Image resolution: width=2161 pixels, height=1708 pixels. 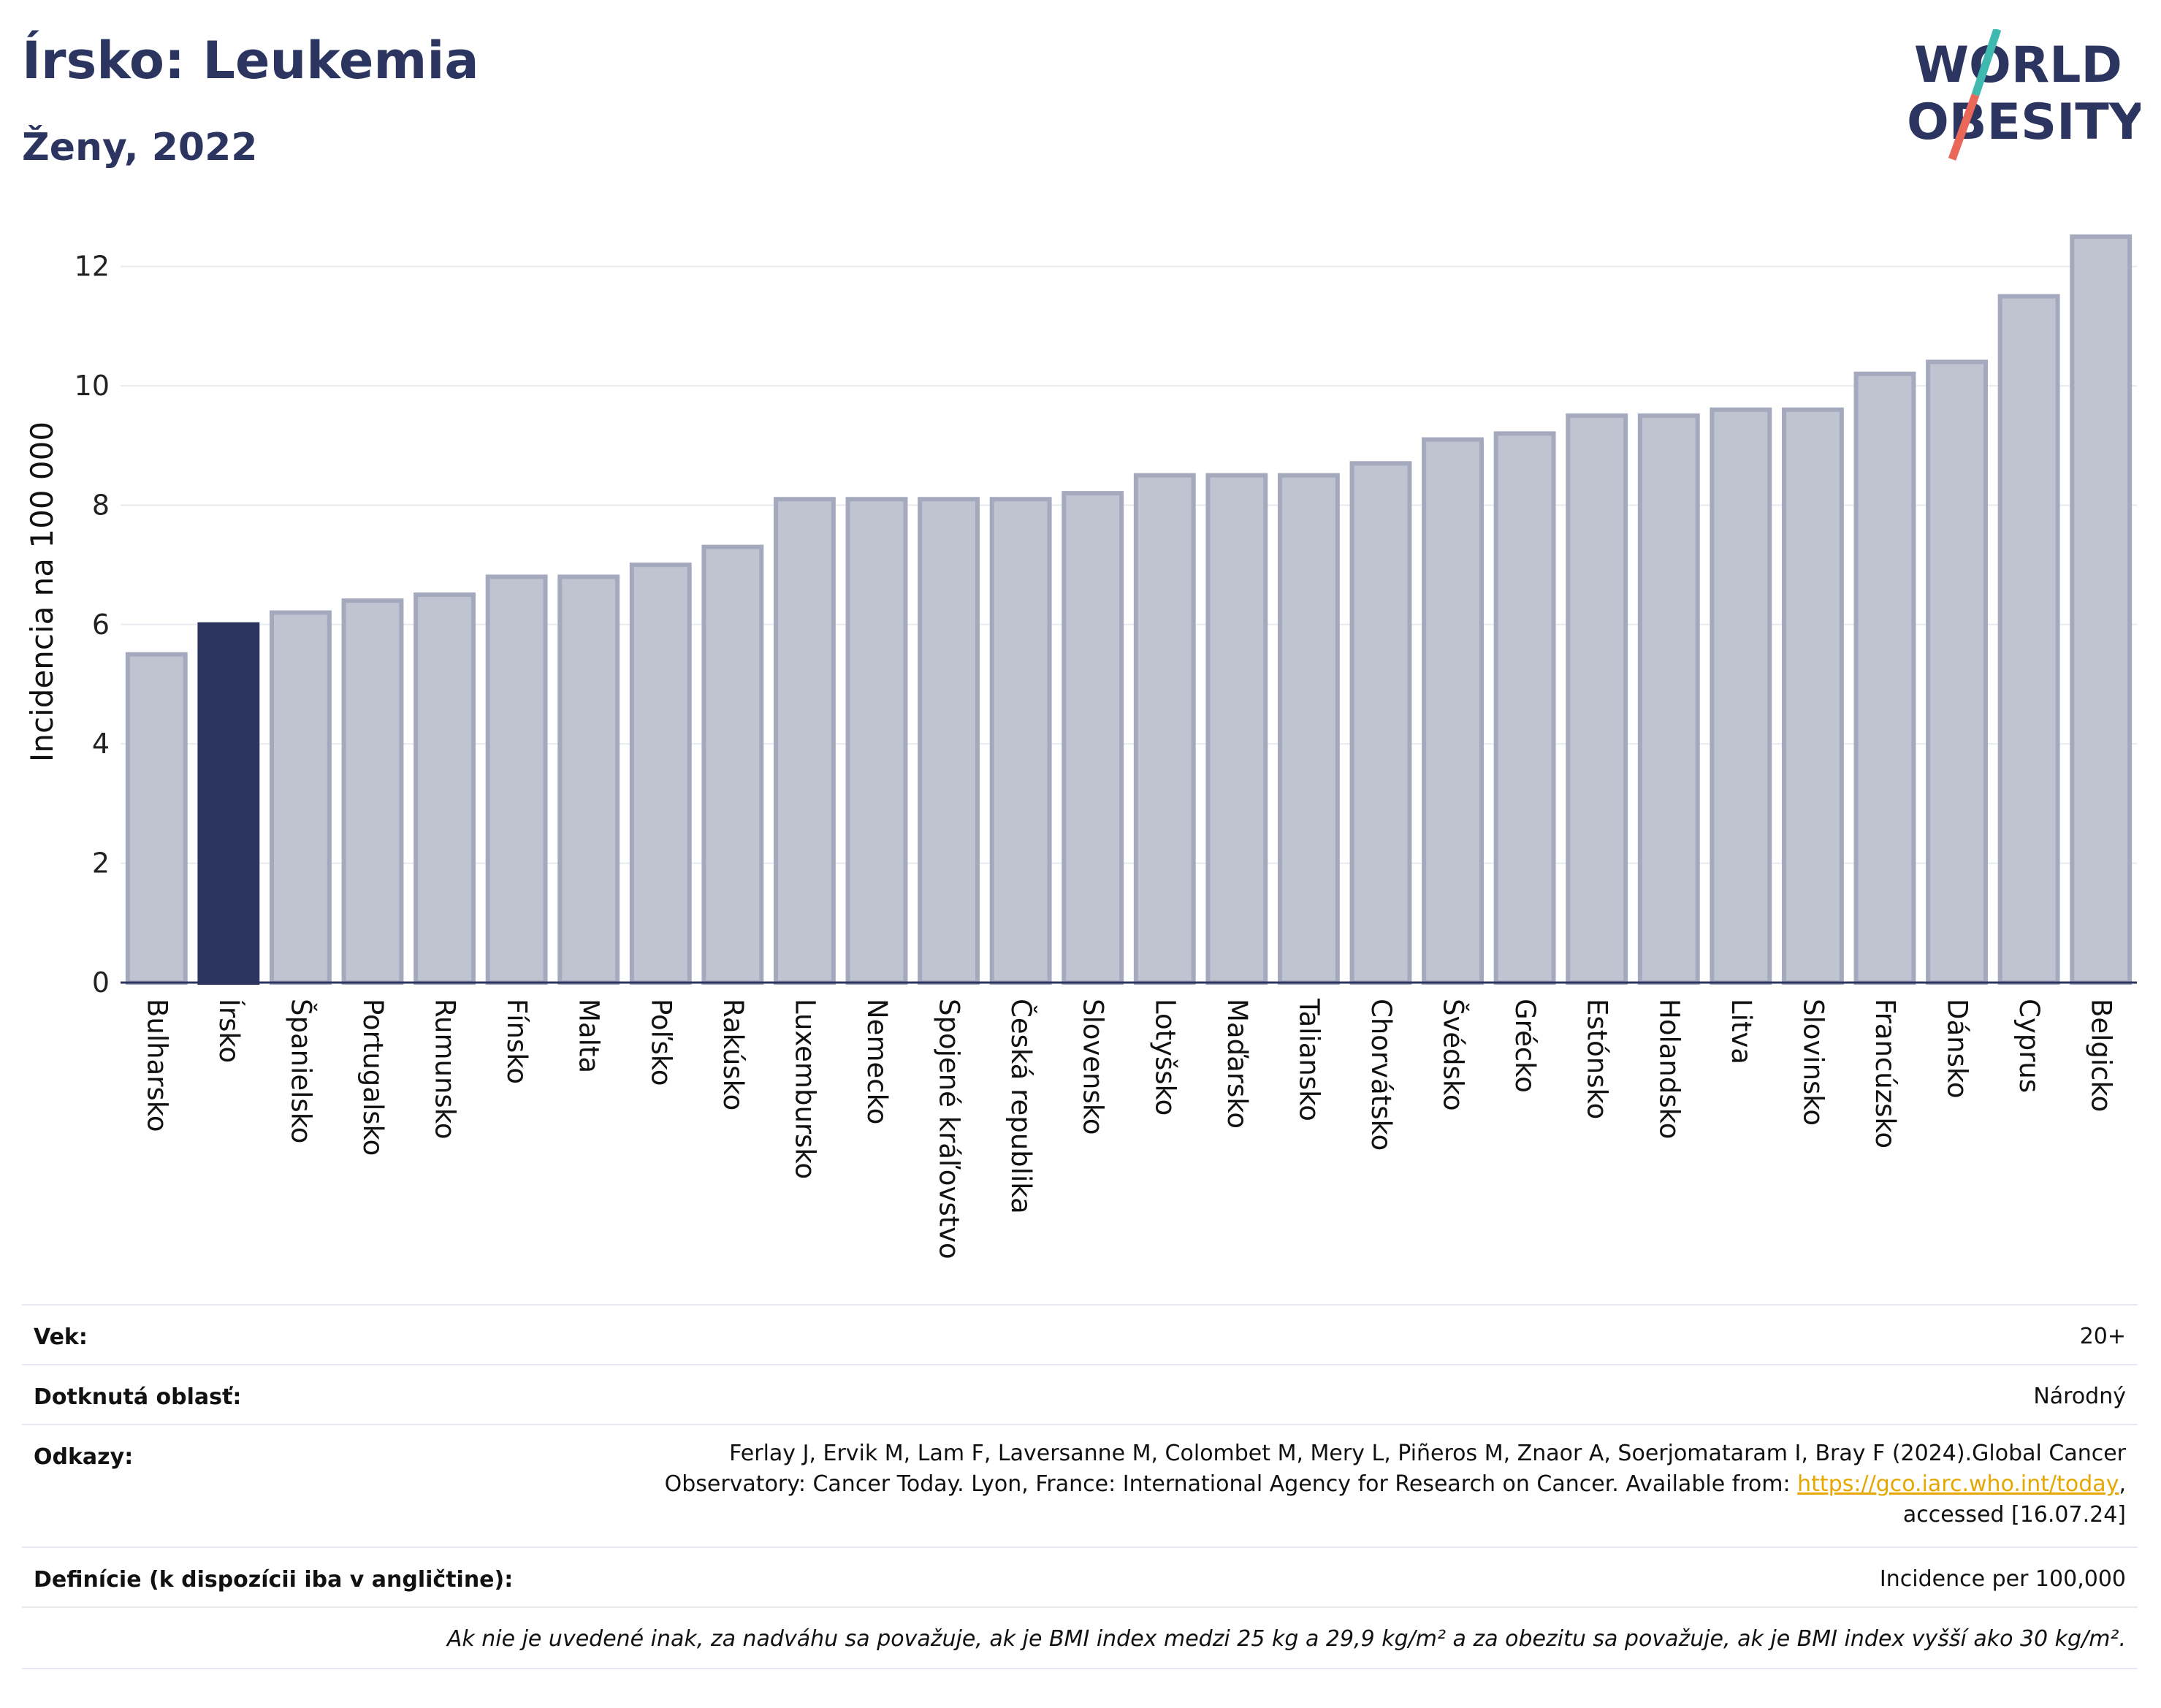 What do you see at coordinates (733, 1054) in the screenshot?
I see `x-tick-label: Rakúsko` at bounding box center [733, 1054].